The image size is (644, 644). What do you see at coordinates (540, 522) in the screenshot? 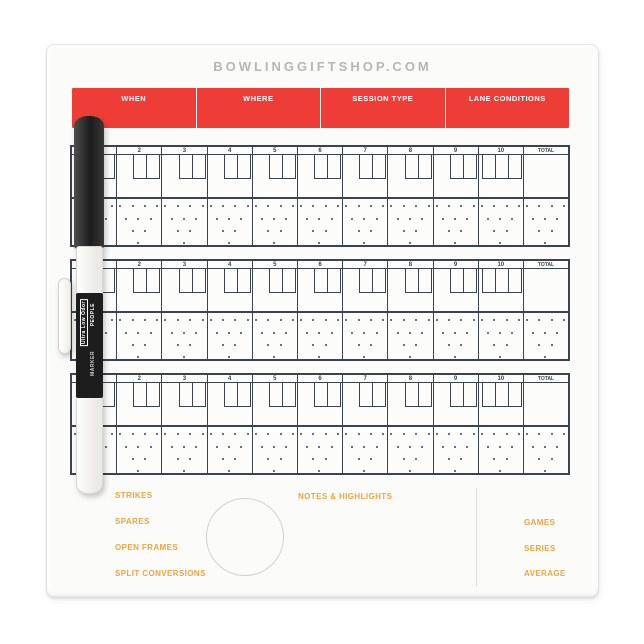
I see `stat-games-label: GAMES` at bounding box center [540, 522].